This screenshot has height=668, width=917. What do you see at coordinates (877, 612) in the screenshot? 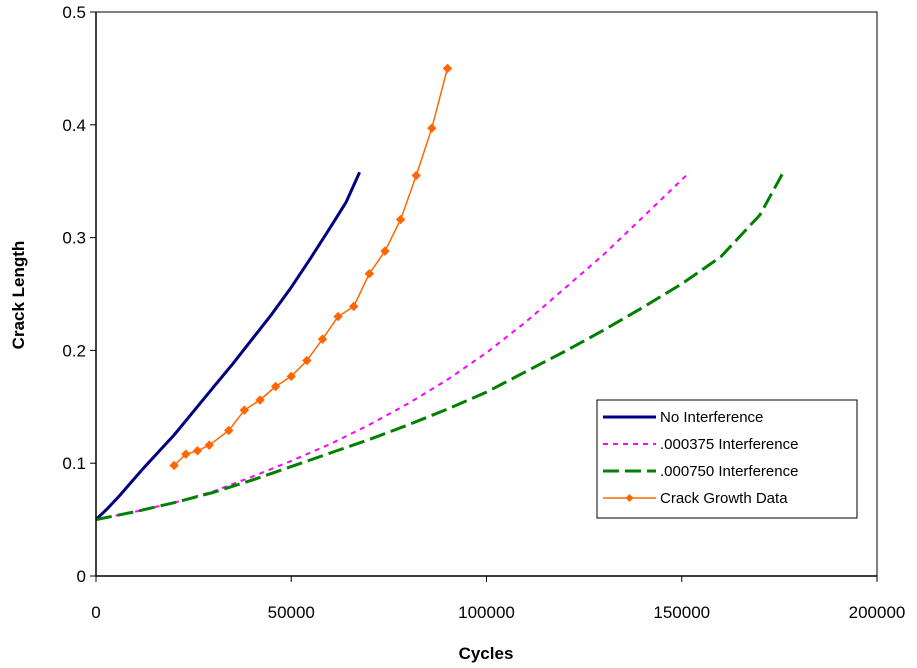
I see `x-tick-label: 200000` at bounding box center [877, 612].